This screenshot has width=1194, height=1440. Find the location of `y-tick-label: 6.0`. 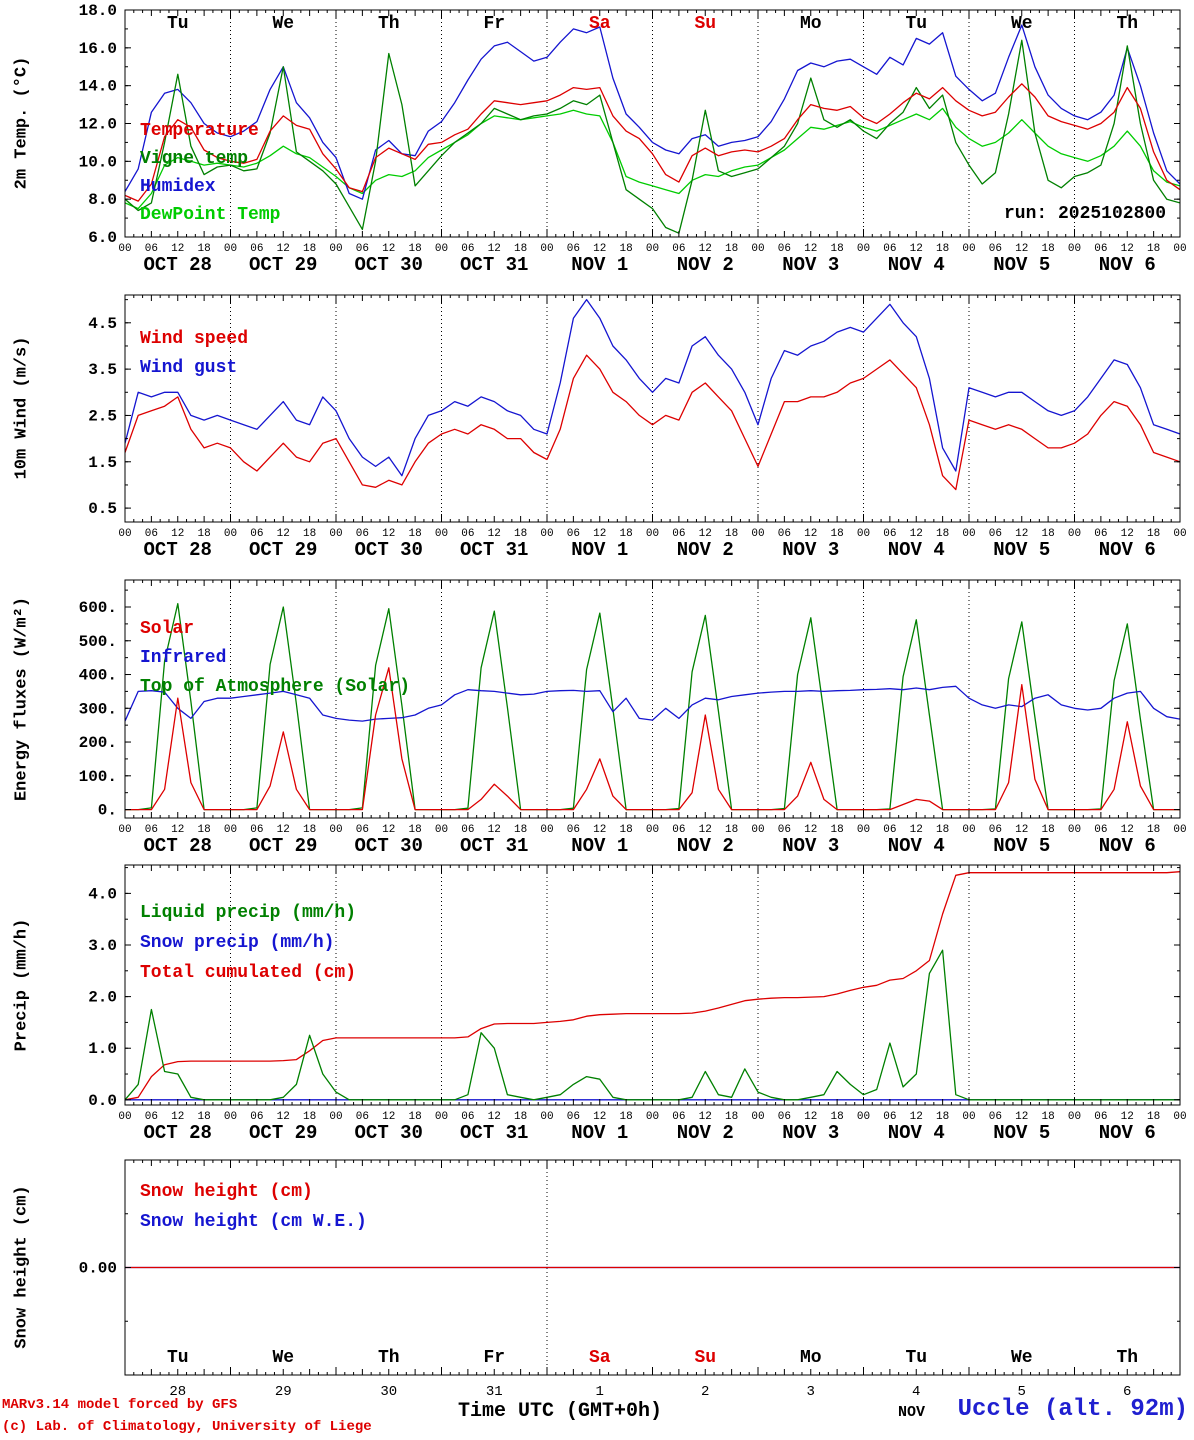

y-tick-label: 6.0 is located at coordinates (102, 238).